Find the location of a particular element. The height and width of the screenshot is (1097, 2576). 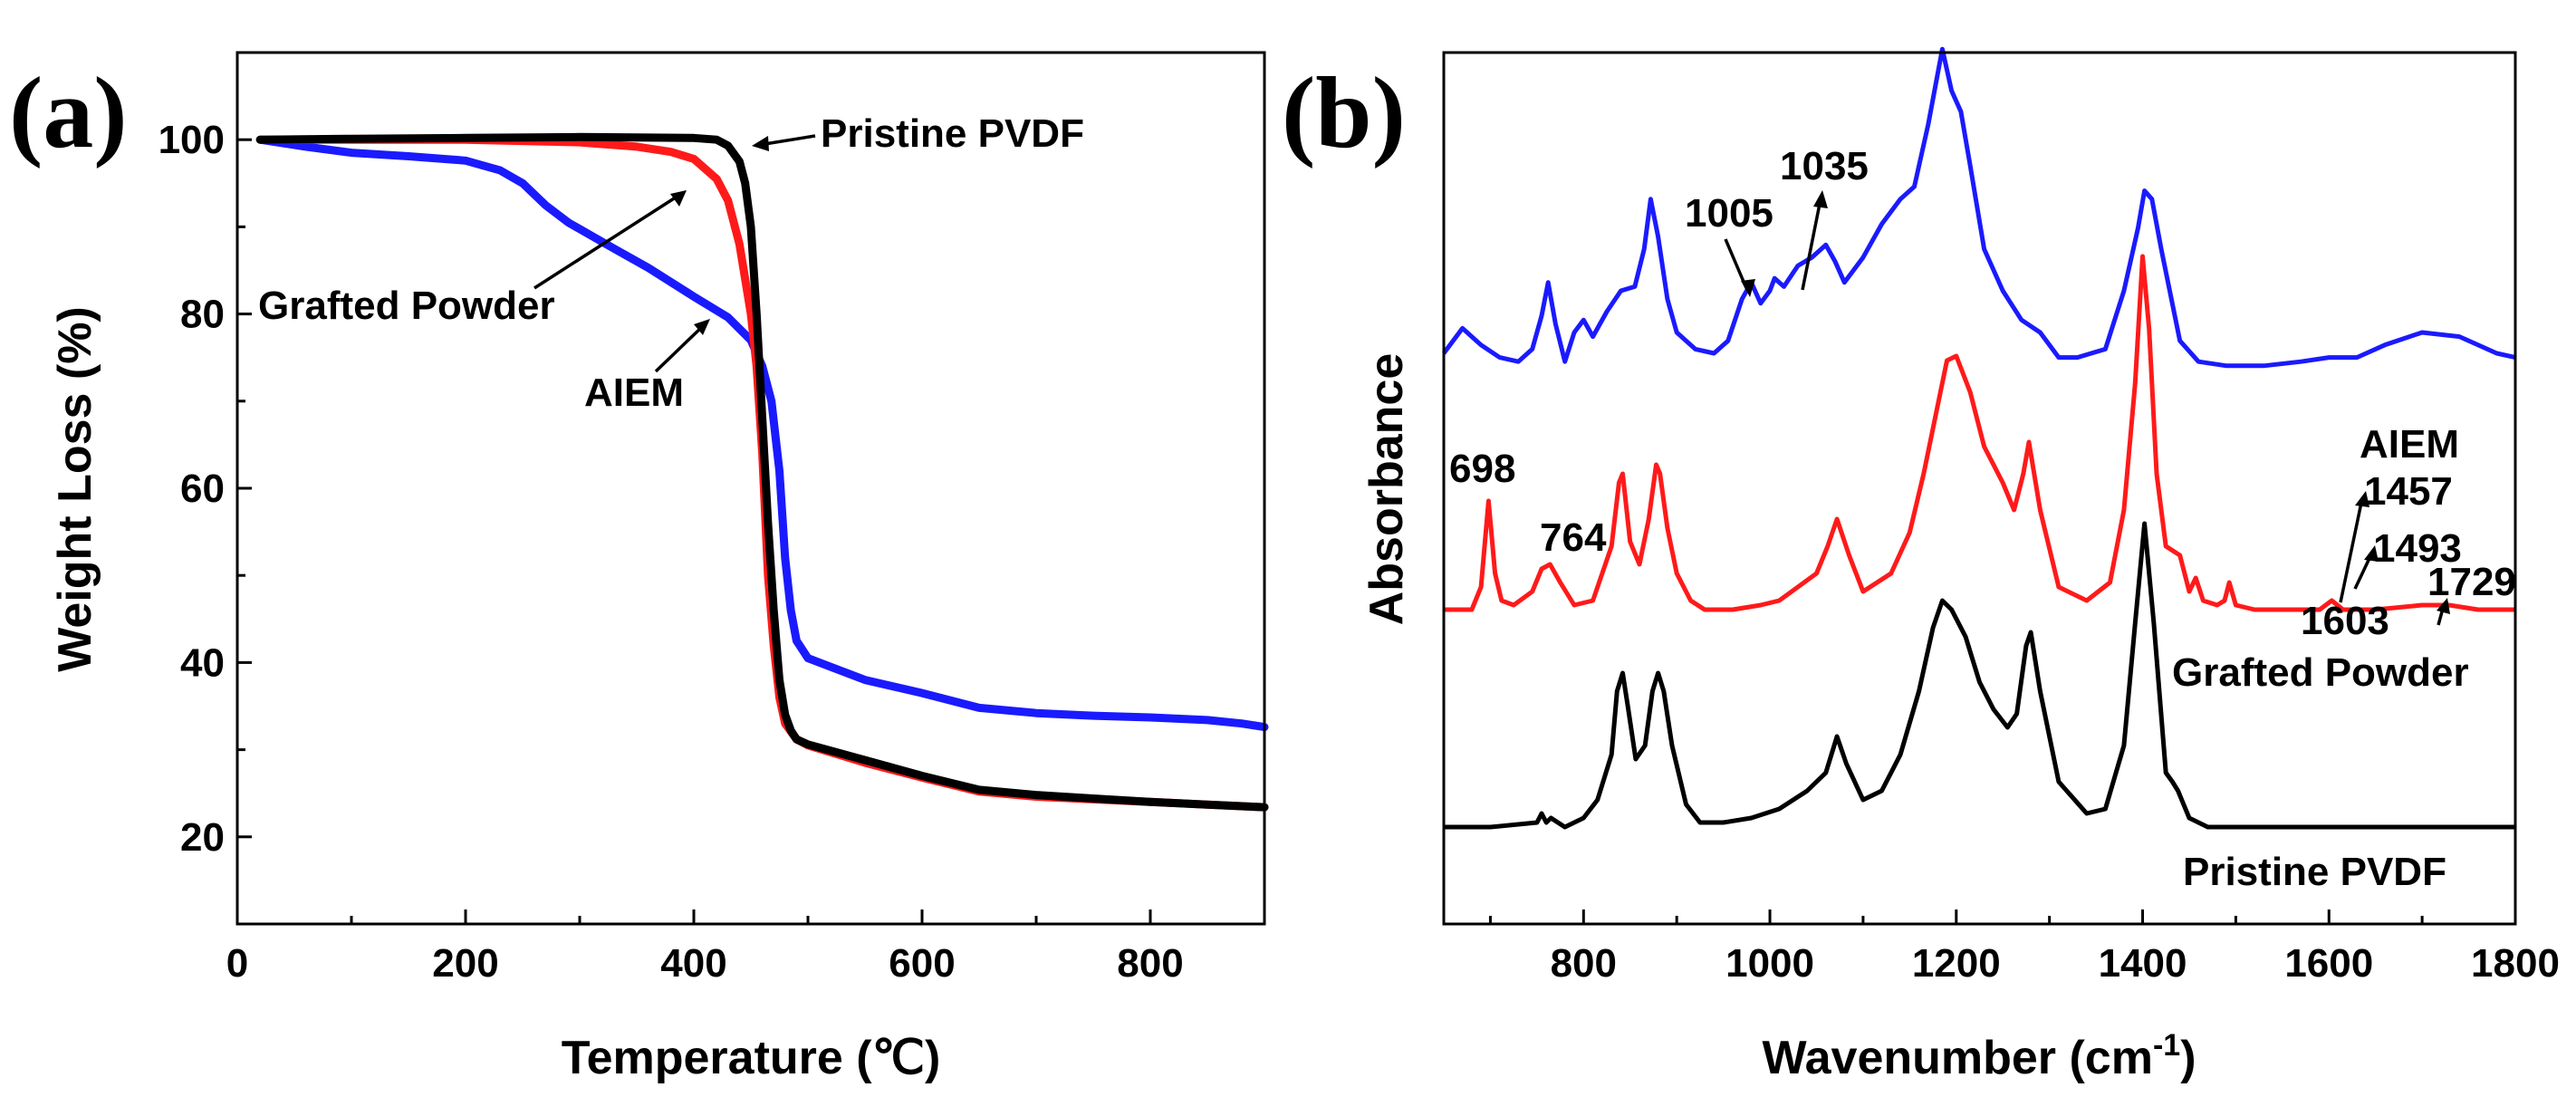

label-pristine-pvdf-b: Pristine PVDF is located at coordinates (2314, 872).